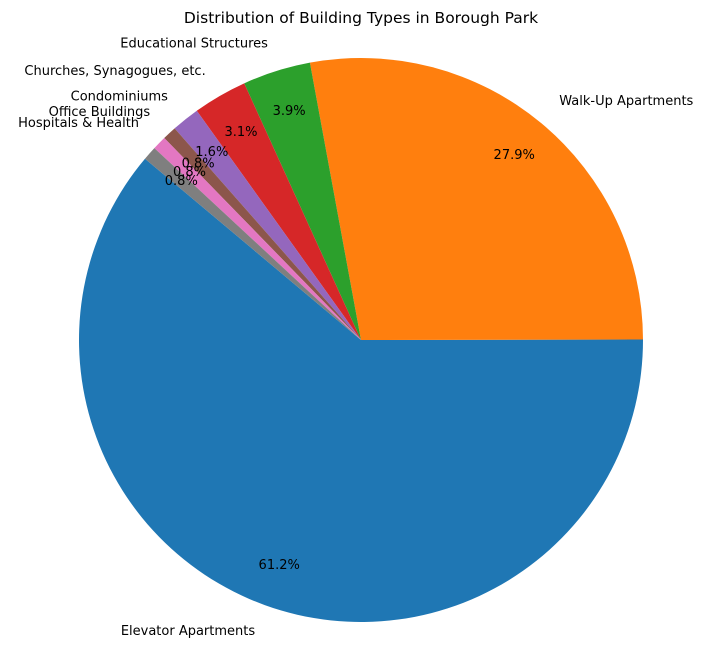 The width and height of the screenshot is (701, 658). I want to click on percent-label-6: 0.8%, so click(189, 172).